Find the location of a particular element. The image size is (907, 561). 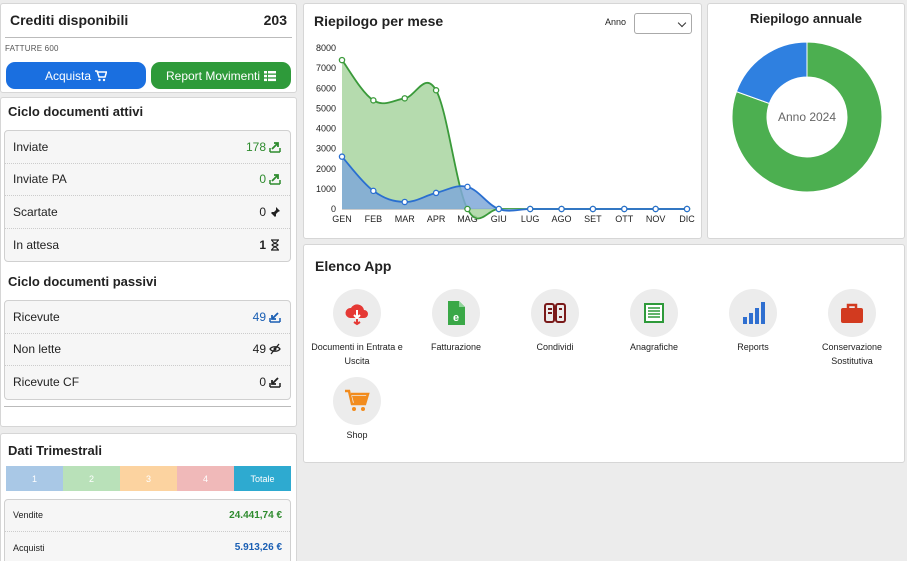

app-invoicing: e Fatturazione is located at coordinates (456, 321).